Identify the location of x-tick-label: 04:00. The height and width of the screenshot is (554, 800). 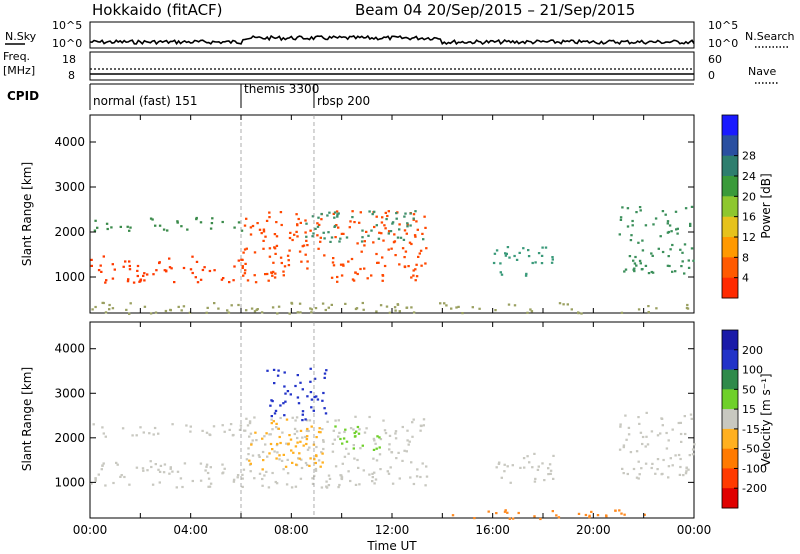
(190, 530).